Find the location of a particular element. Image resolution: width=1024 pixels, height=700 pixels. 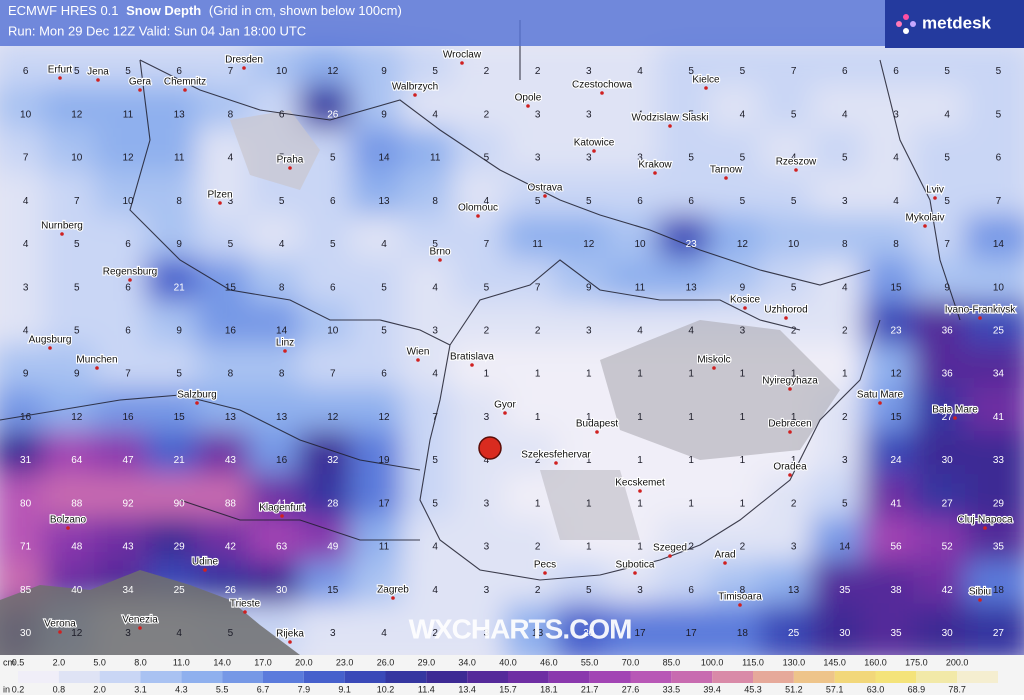

city-label: Walbrzych is located at coordinates (415, 87).